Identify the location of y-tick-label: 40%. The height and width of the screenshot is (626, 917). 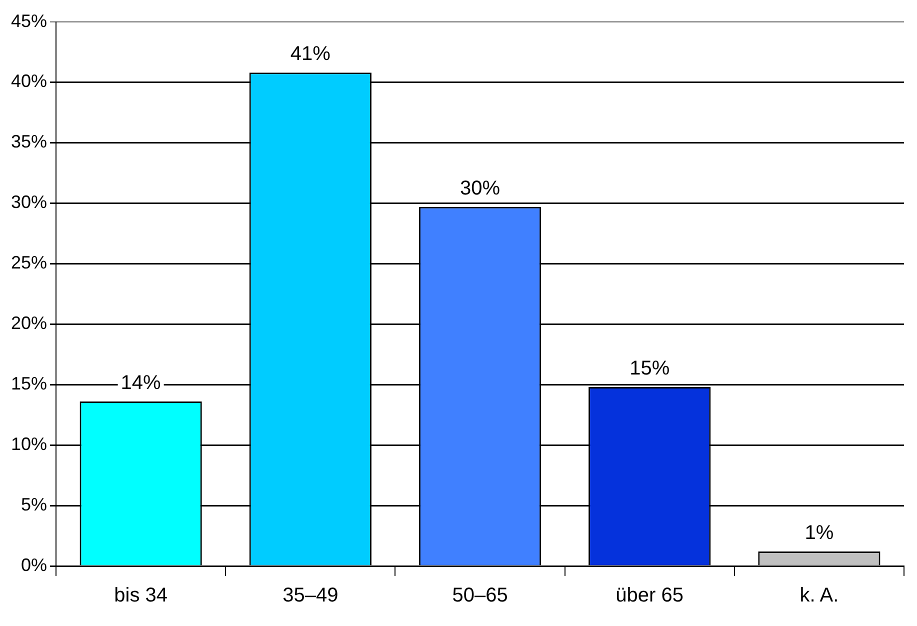
(29, 81).